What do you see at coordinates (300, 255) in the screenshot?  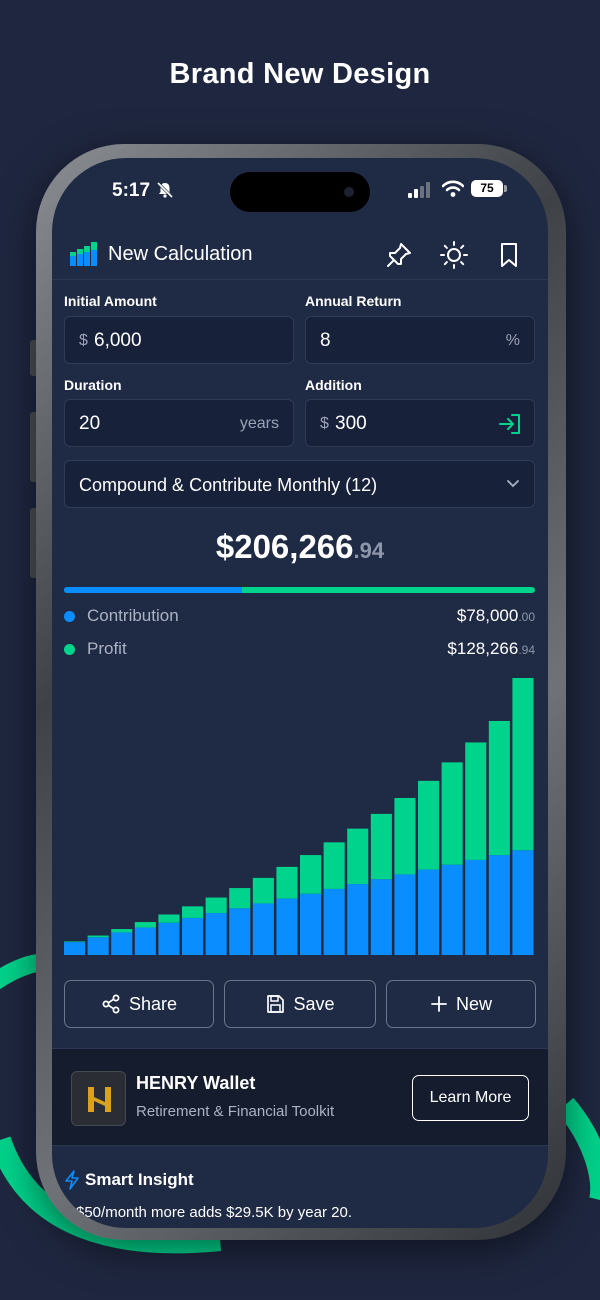 I see `app-header: New Calculation` at bounding box center [300, 255].